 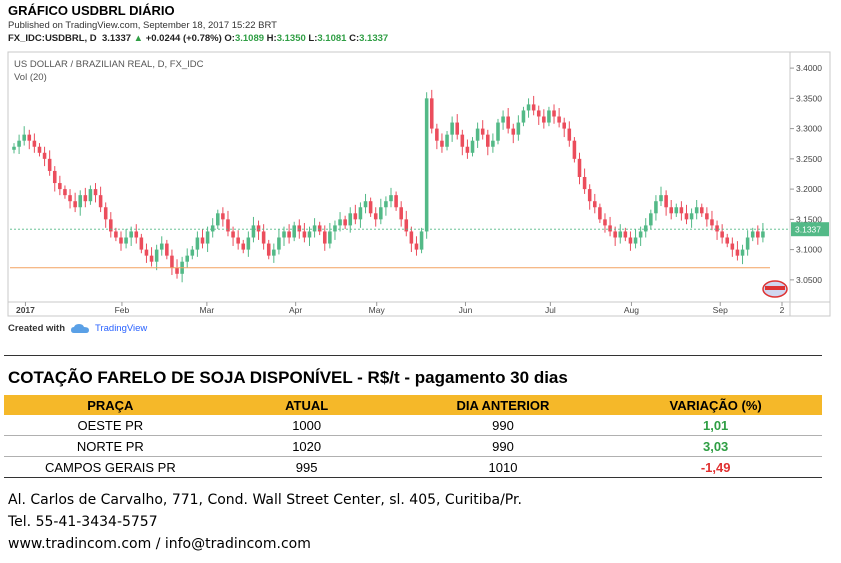 I want to click on footer-web: www.tradincom.com / info@tradincom.com, so click(x=159, y=544).